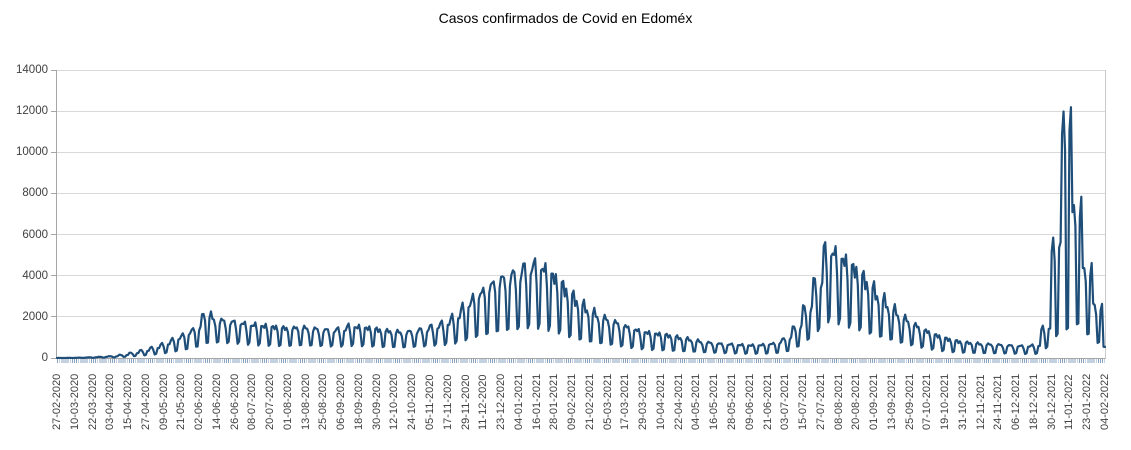 The height and width of the screenshot is (450, 1131). What do you see at coordinates (57, 401) in the screenshot?
I see `x-axis-label: 27-02-2020` at bounding box center [57, 401].